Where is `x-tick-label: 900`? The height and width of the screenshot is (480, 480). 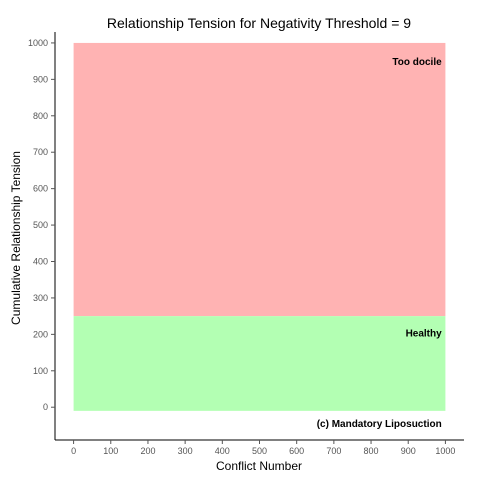 x-tick-label: 900 is located at coordinates (408, 451).